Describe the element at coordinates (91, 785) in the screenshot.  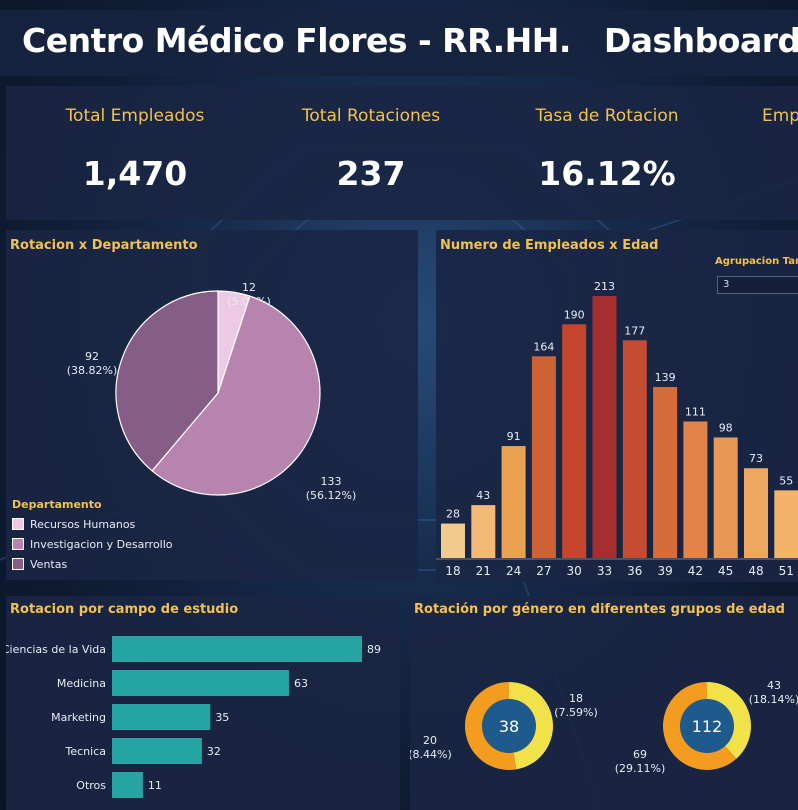
I see `field-category-label: Otros` at that location.